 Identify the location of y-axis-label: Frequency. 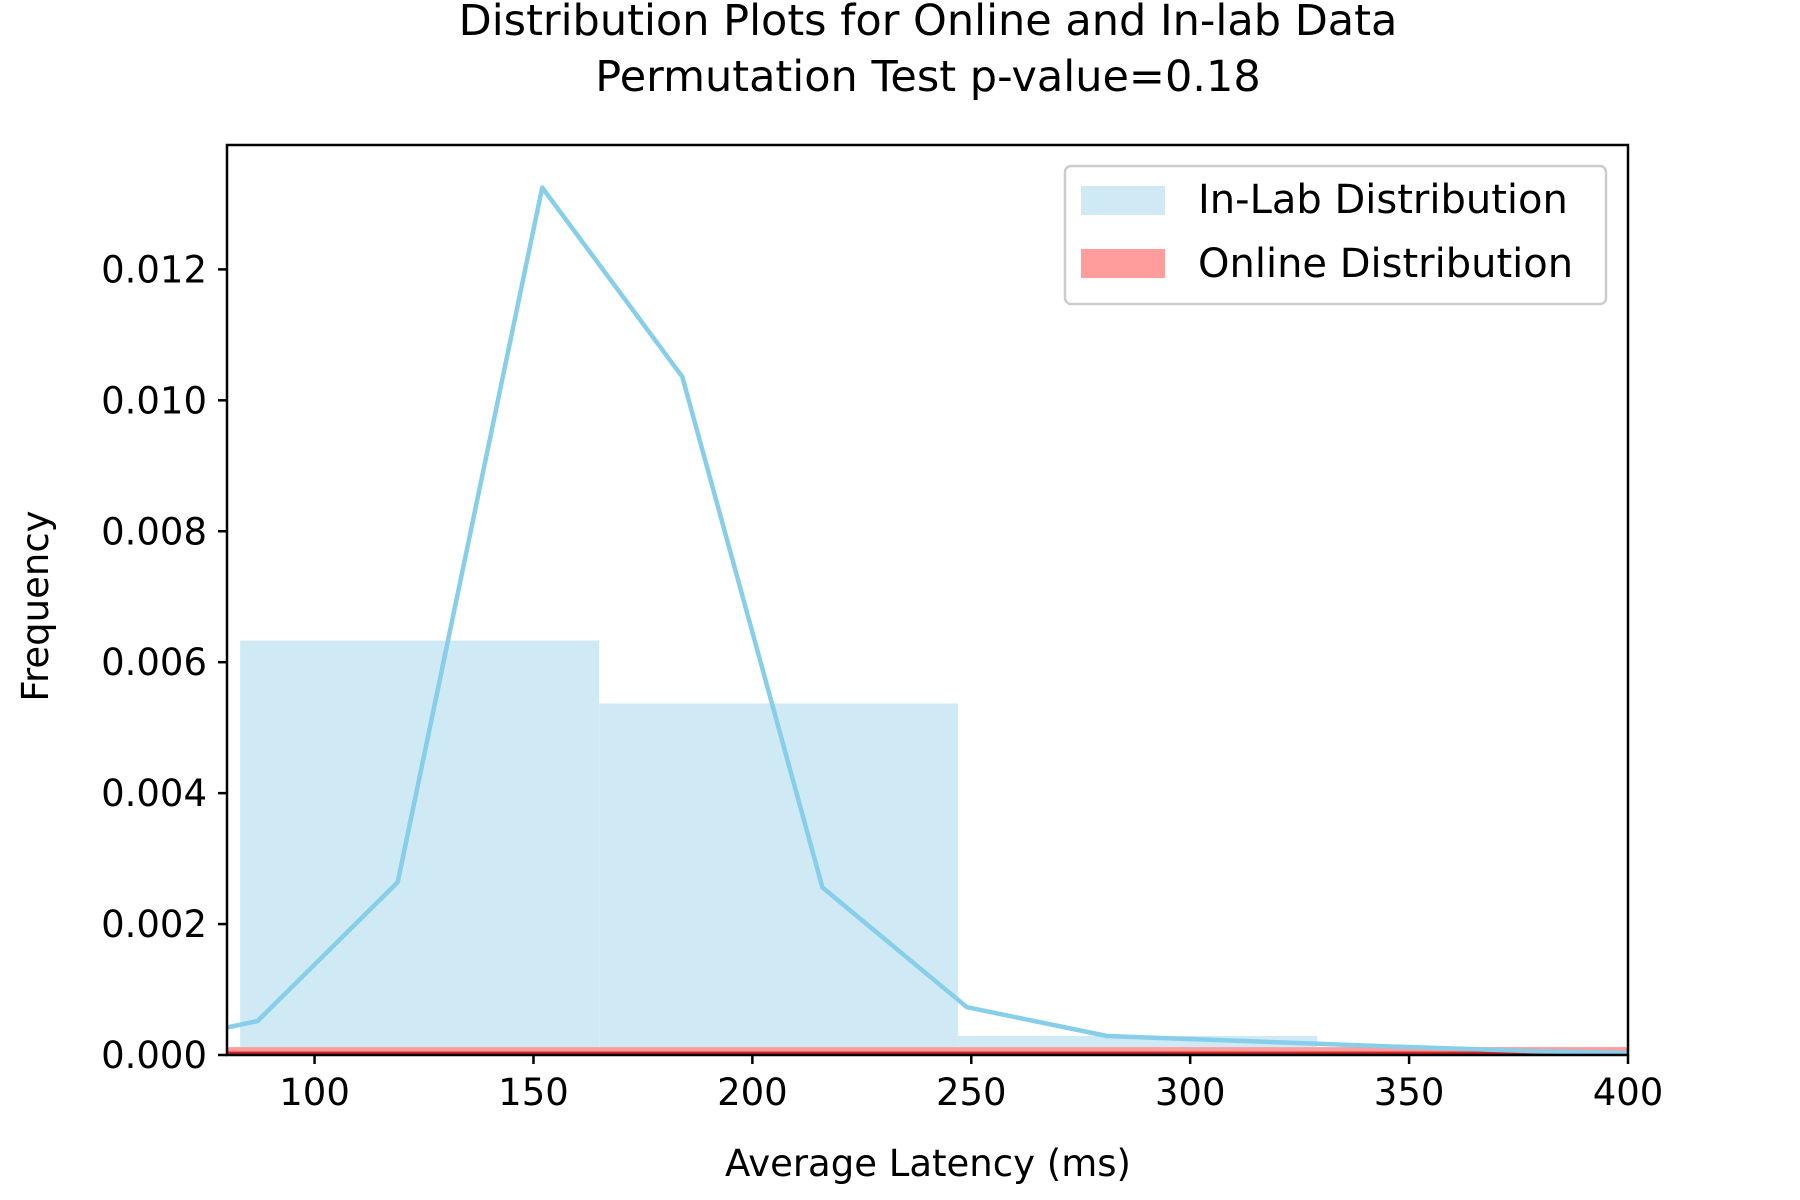
(35, 605).